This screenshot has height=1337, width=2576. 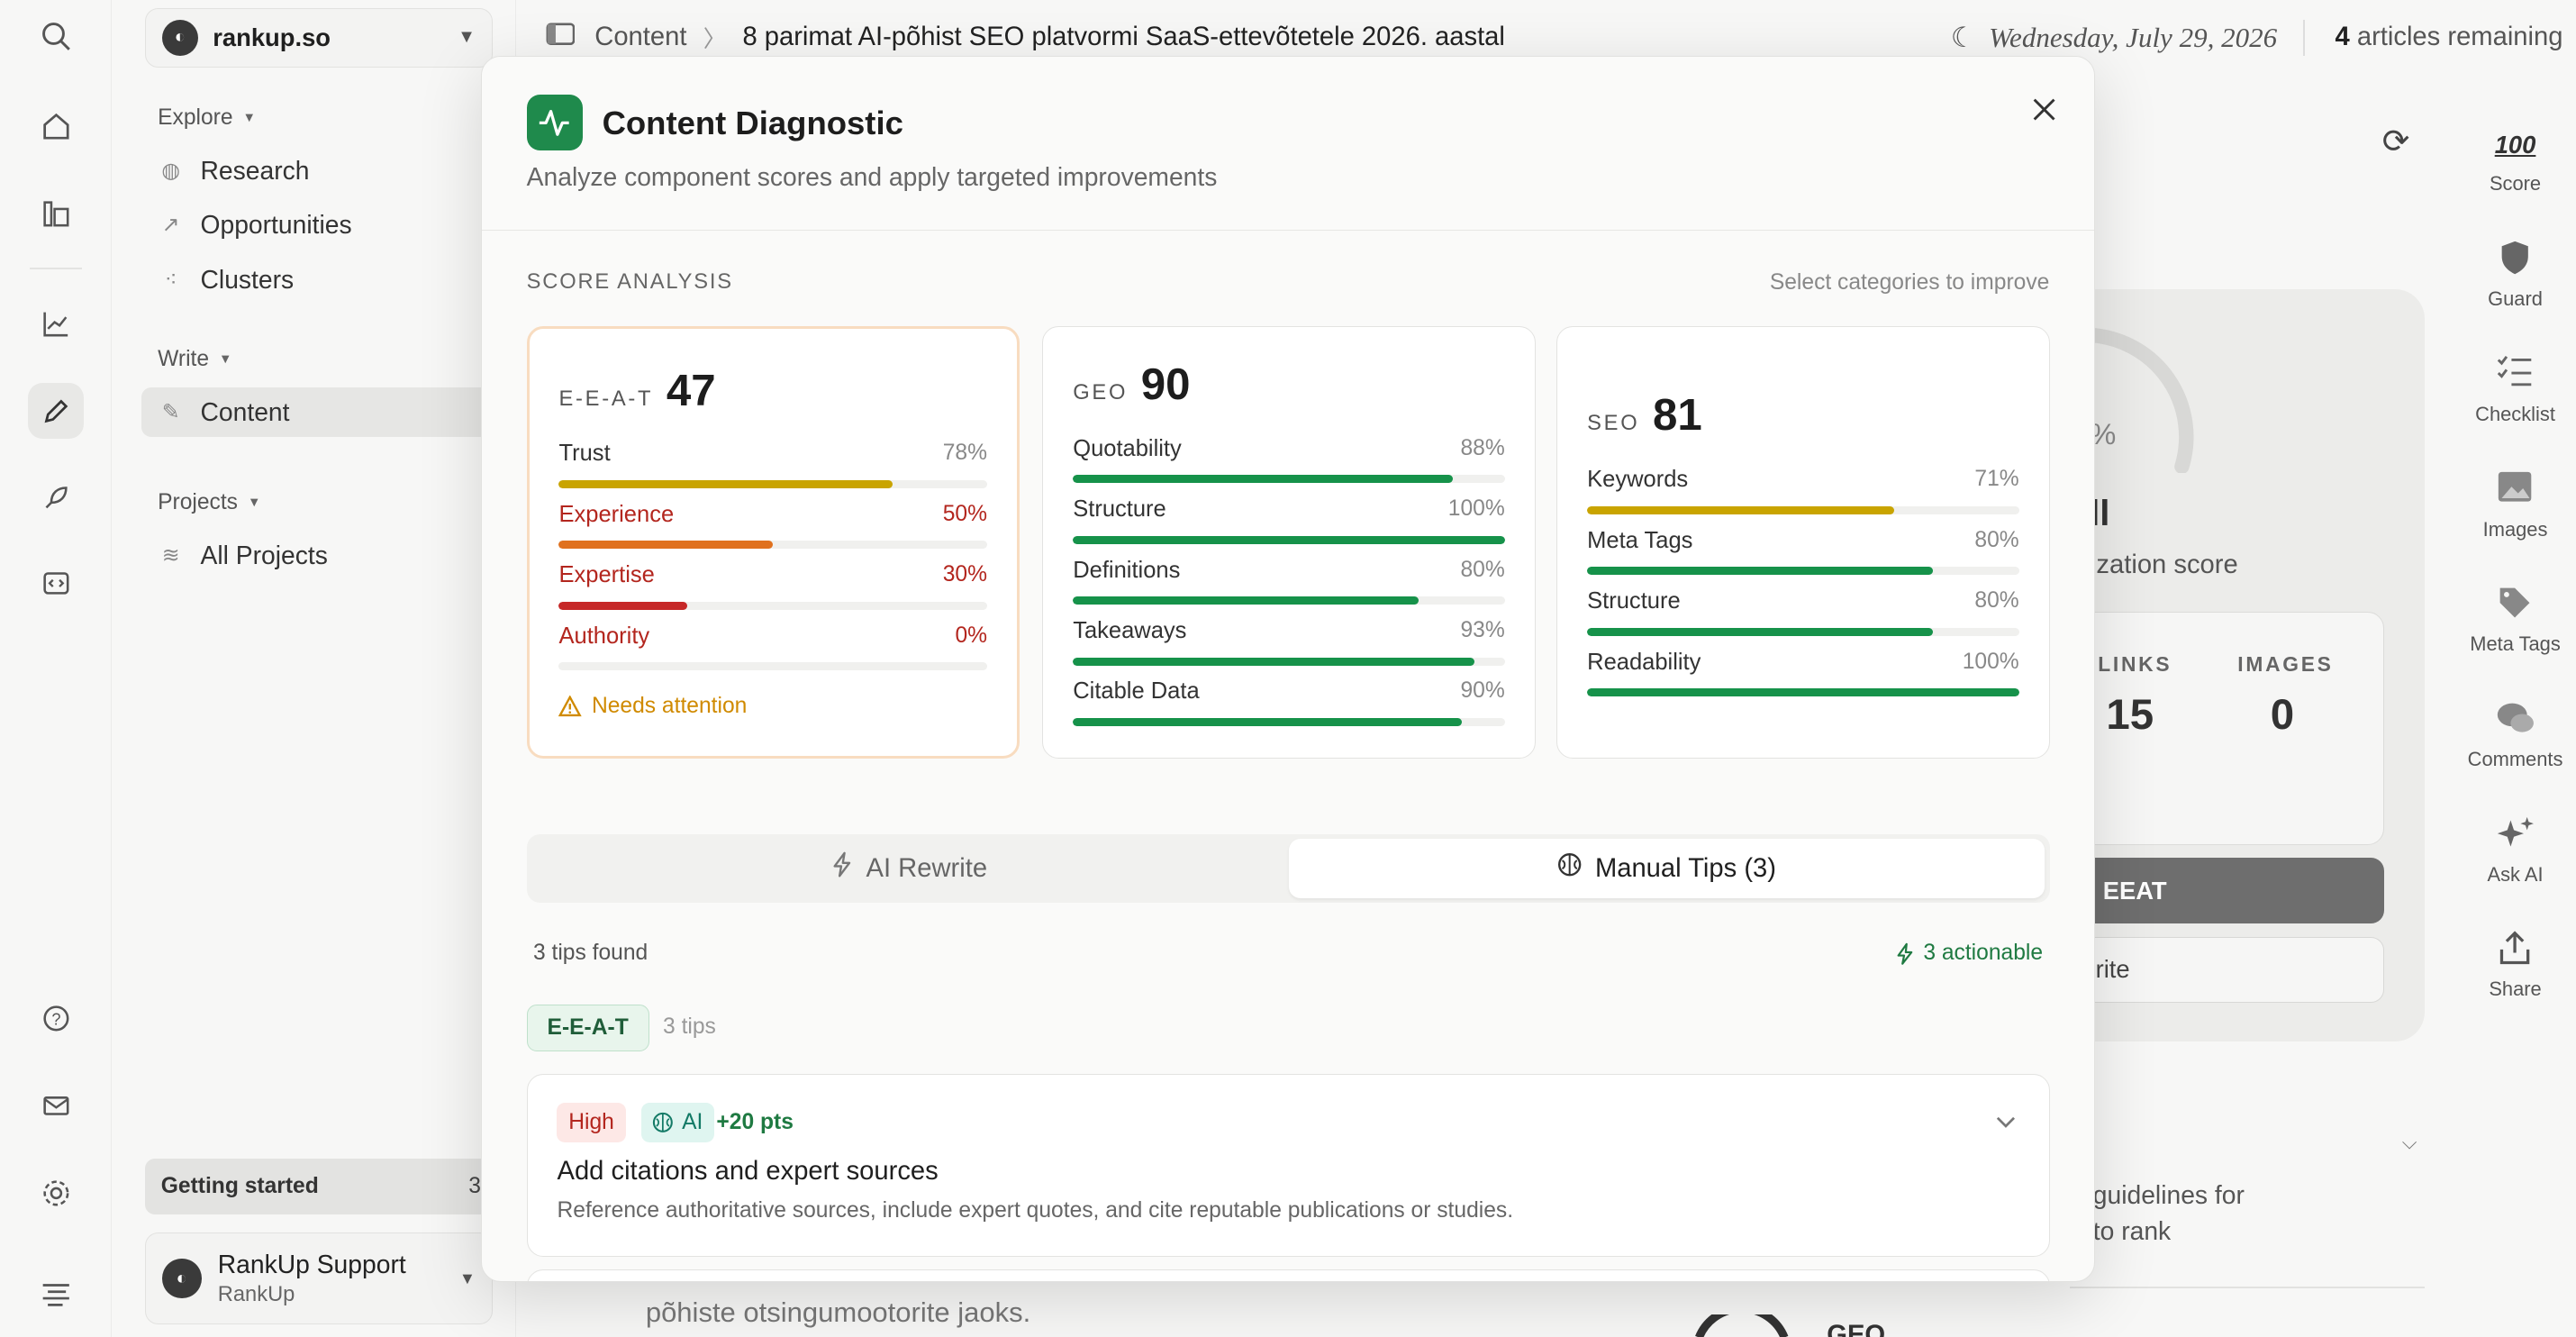 I want to click on rail-label: Meta Tags, so click(x=2516, y=644).